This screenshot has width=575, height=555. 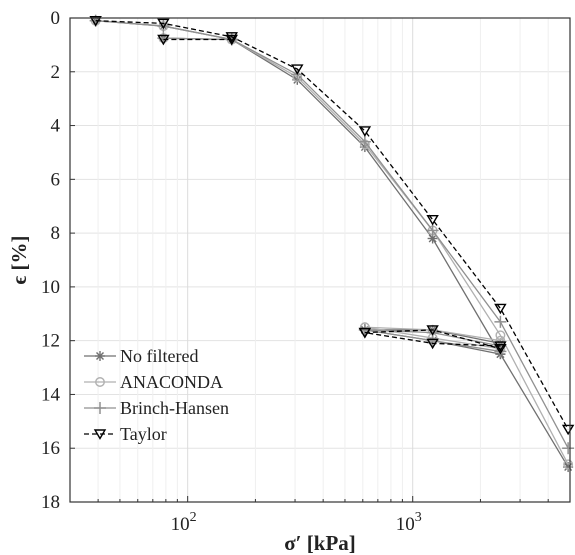 What do you see at coordinates (56, 126) in the screenshot?
I see `y-tick-label: 4` at bounding box center [56, 126].